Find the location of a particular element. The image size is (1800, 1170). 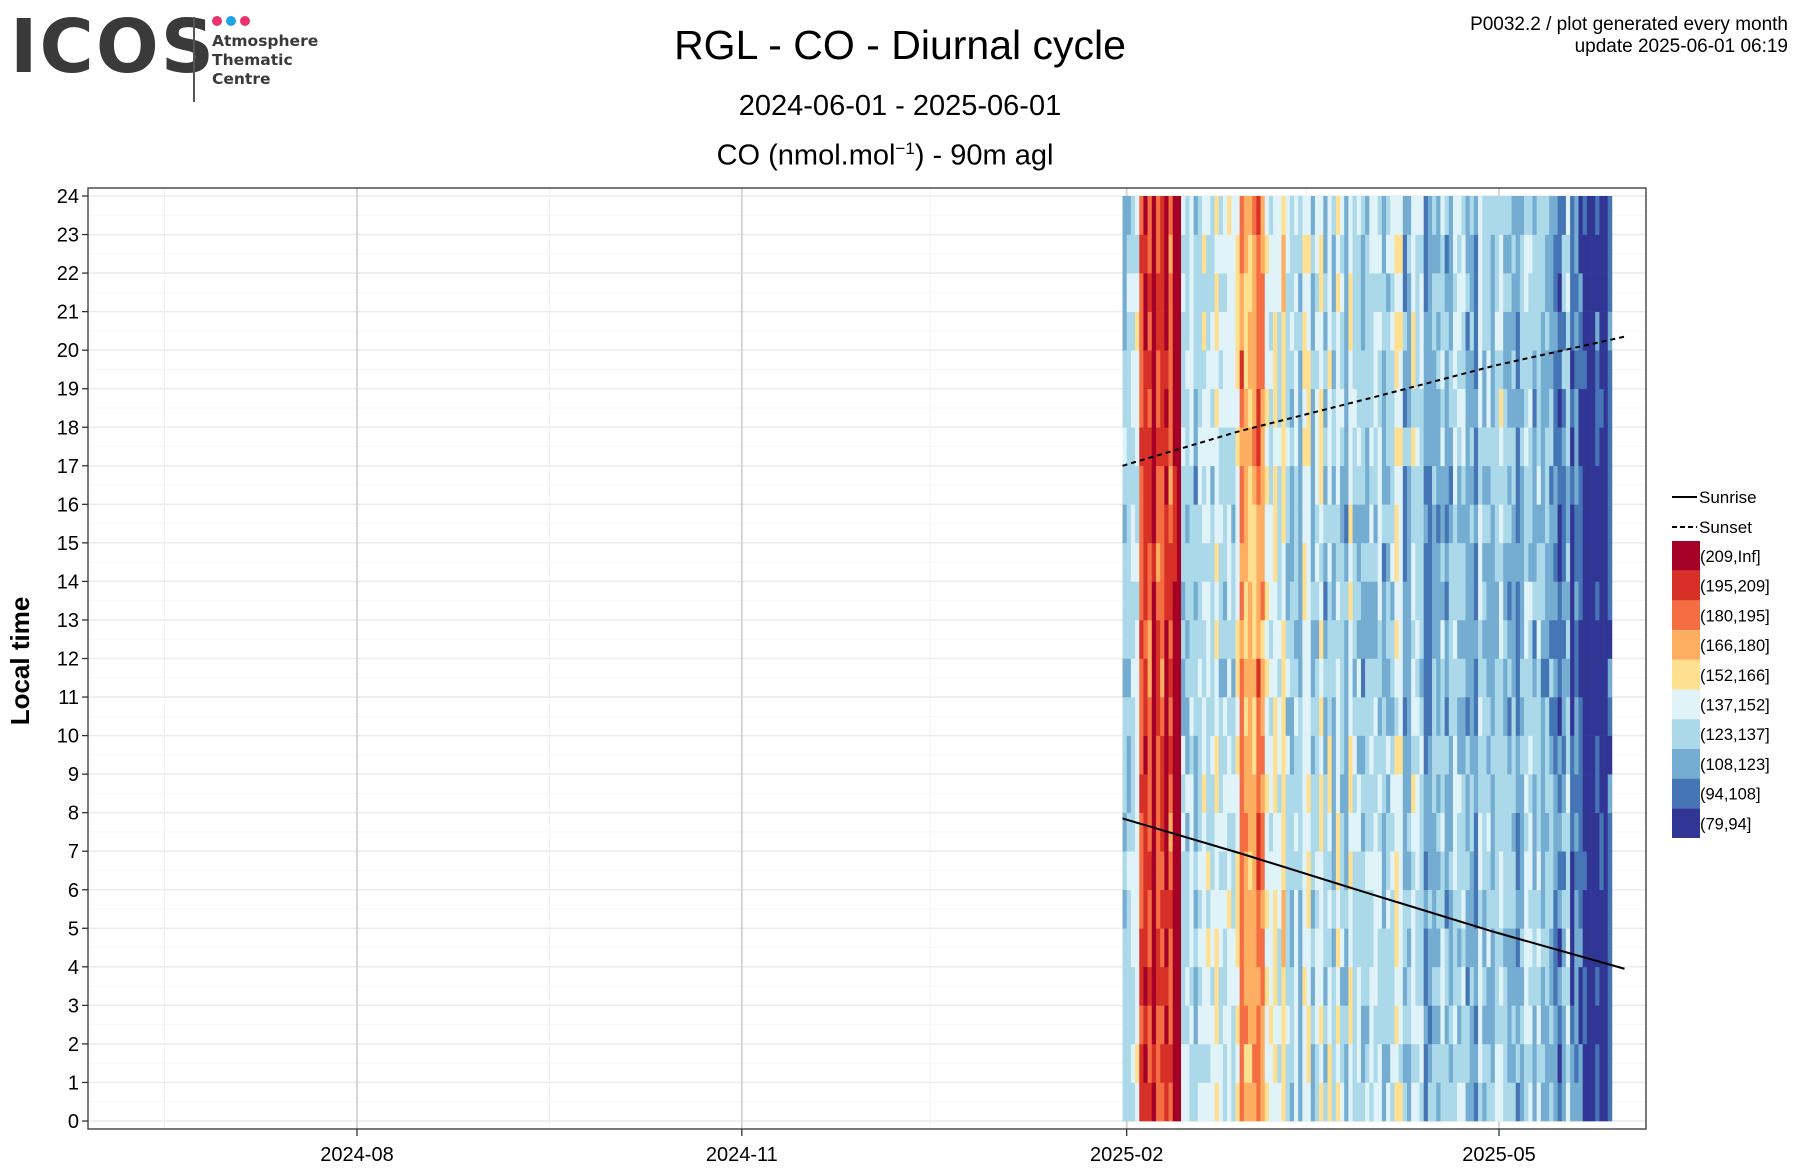

logo-subtitle: Atmosphere Thematic Centre is located at coordinates (265, 60).